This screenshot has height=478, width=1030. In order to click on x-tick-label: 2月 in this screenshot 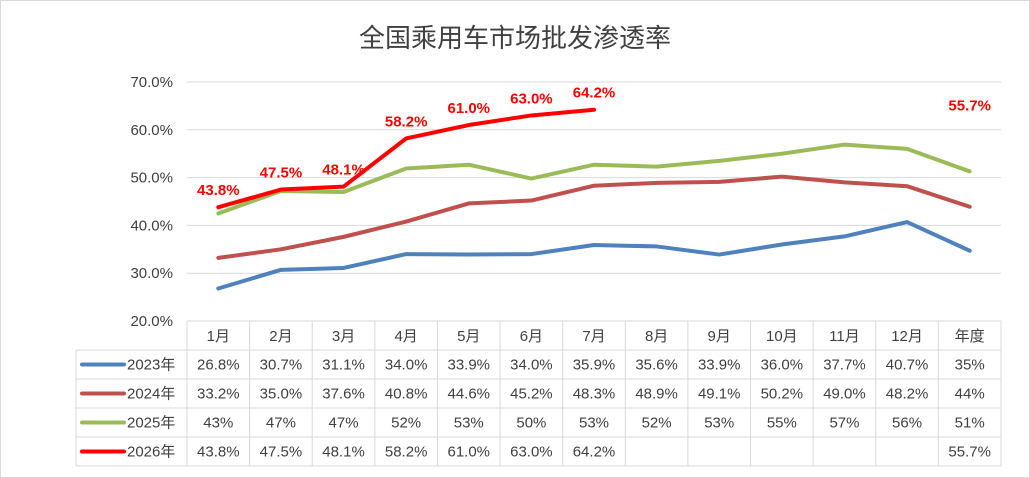, I will do `click(280, 336)`.